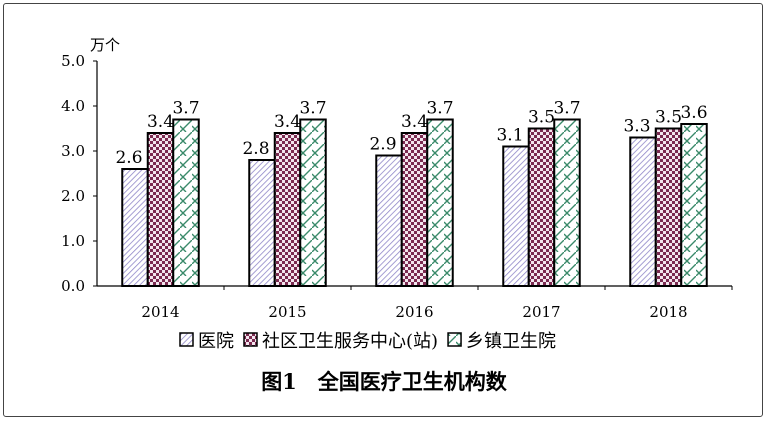 The image size is (768, 422). Describe the element at coordinates (255, 149) in the screenshot. I see `data-label: 2.8` at that location.